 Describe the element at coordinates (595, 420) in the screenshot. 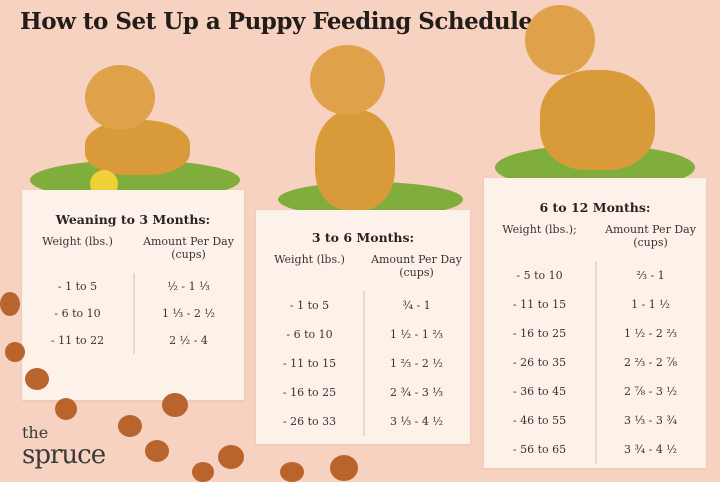

I see `table-row: - 46 to 55 3 ⅓ - 3 ¾` at that location.